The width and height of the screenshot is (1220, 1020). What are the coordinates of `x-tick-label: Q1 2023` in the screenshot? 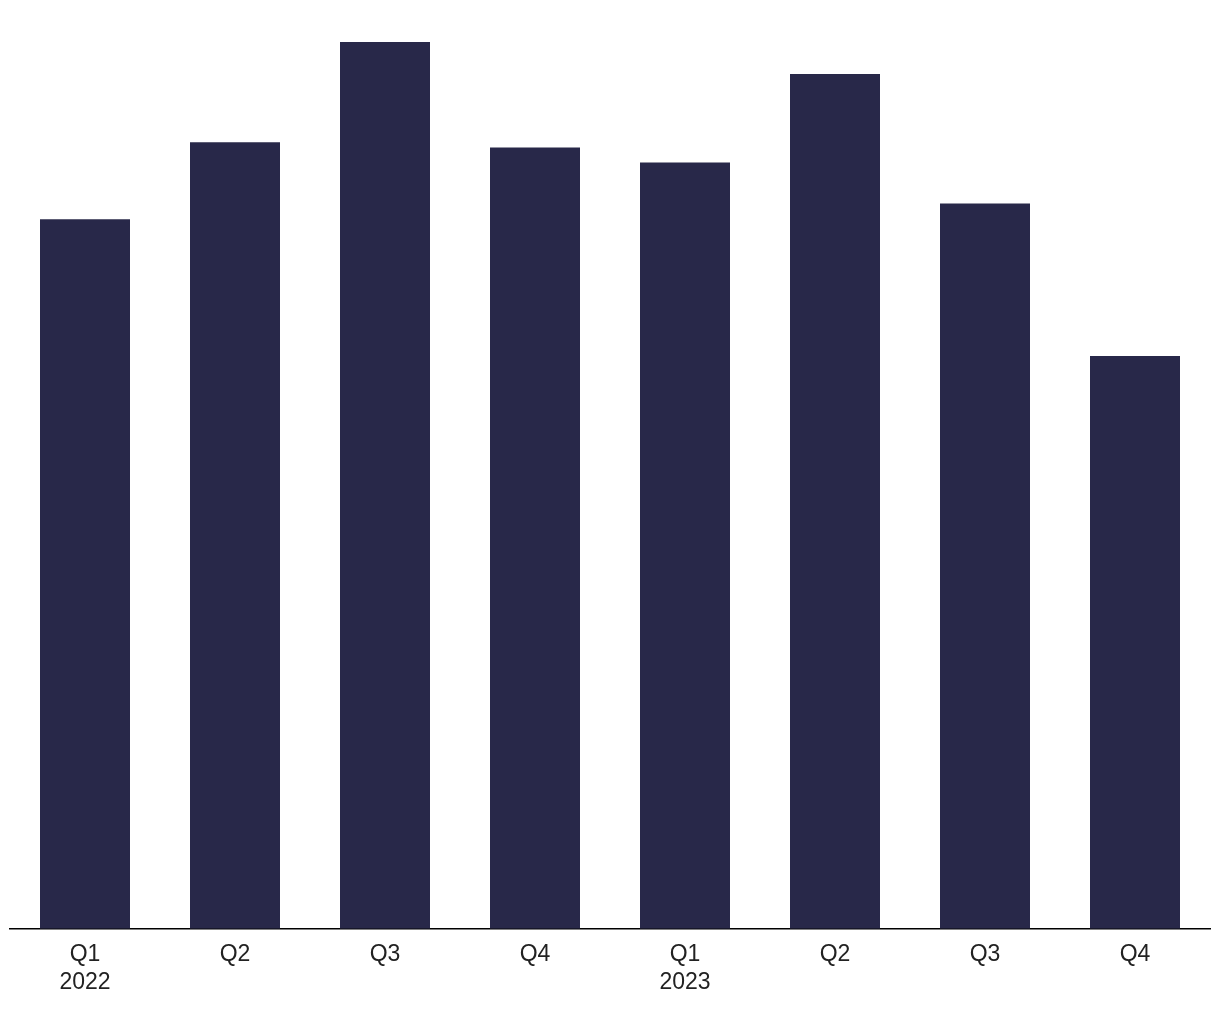 It's located at (685, 966).